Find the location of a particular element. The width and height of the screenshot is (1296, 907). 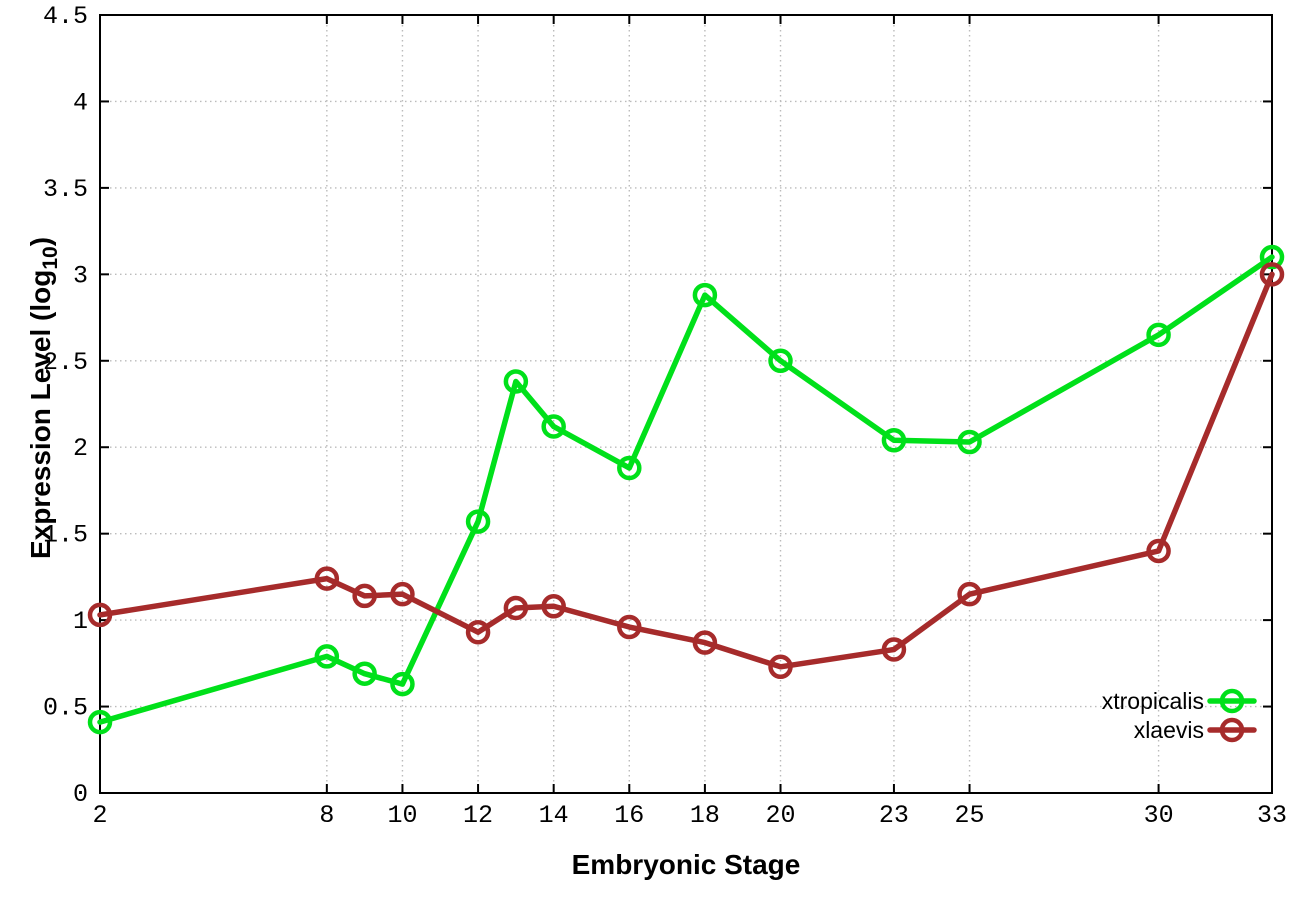

y-tick-label: 1.5 is located at coordinates (65, 535).